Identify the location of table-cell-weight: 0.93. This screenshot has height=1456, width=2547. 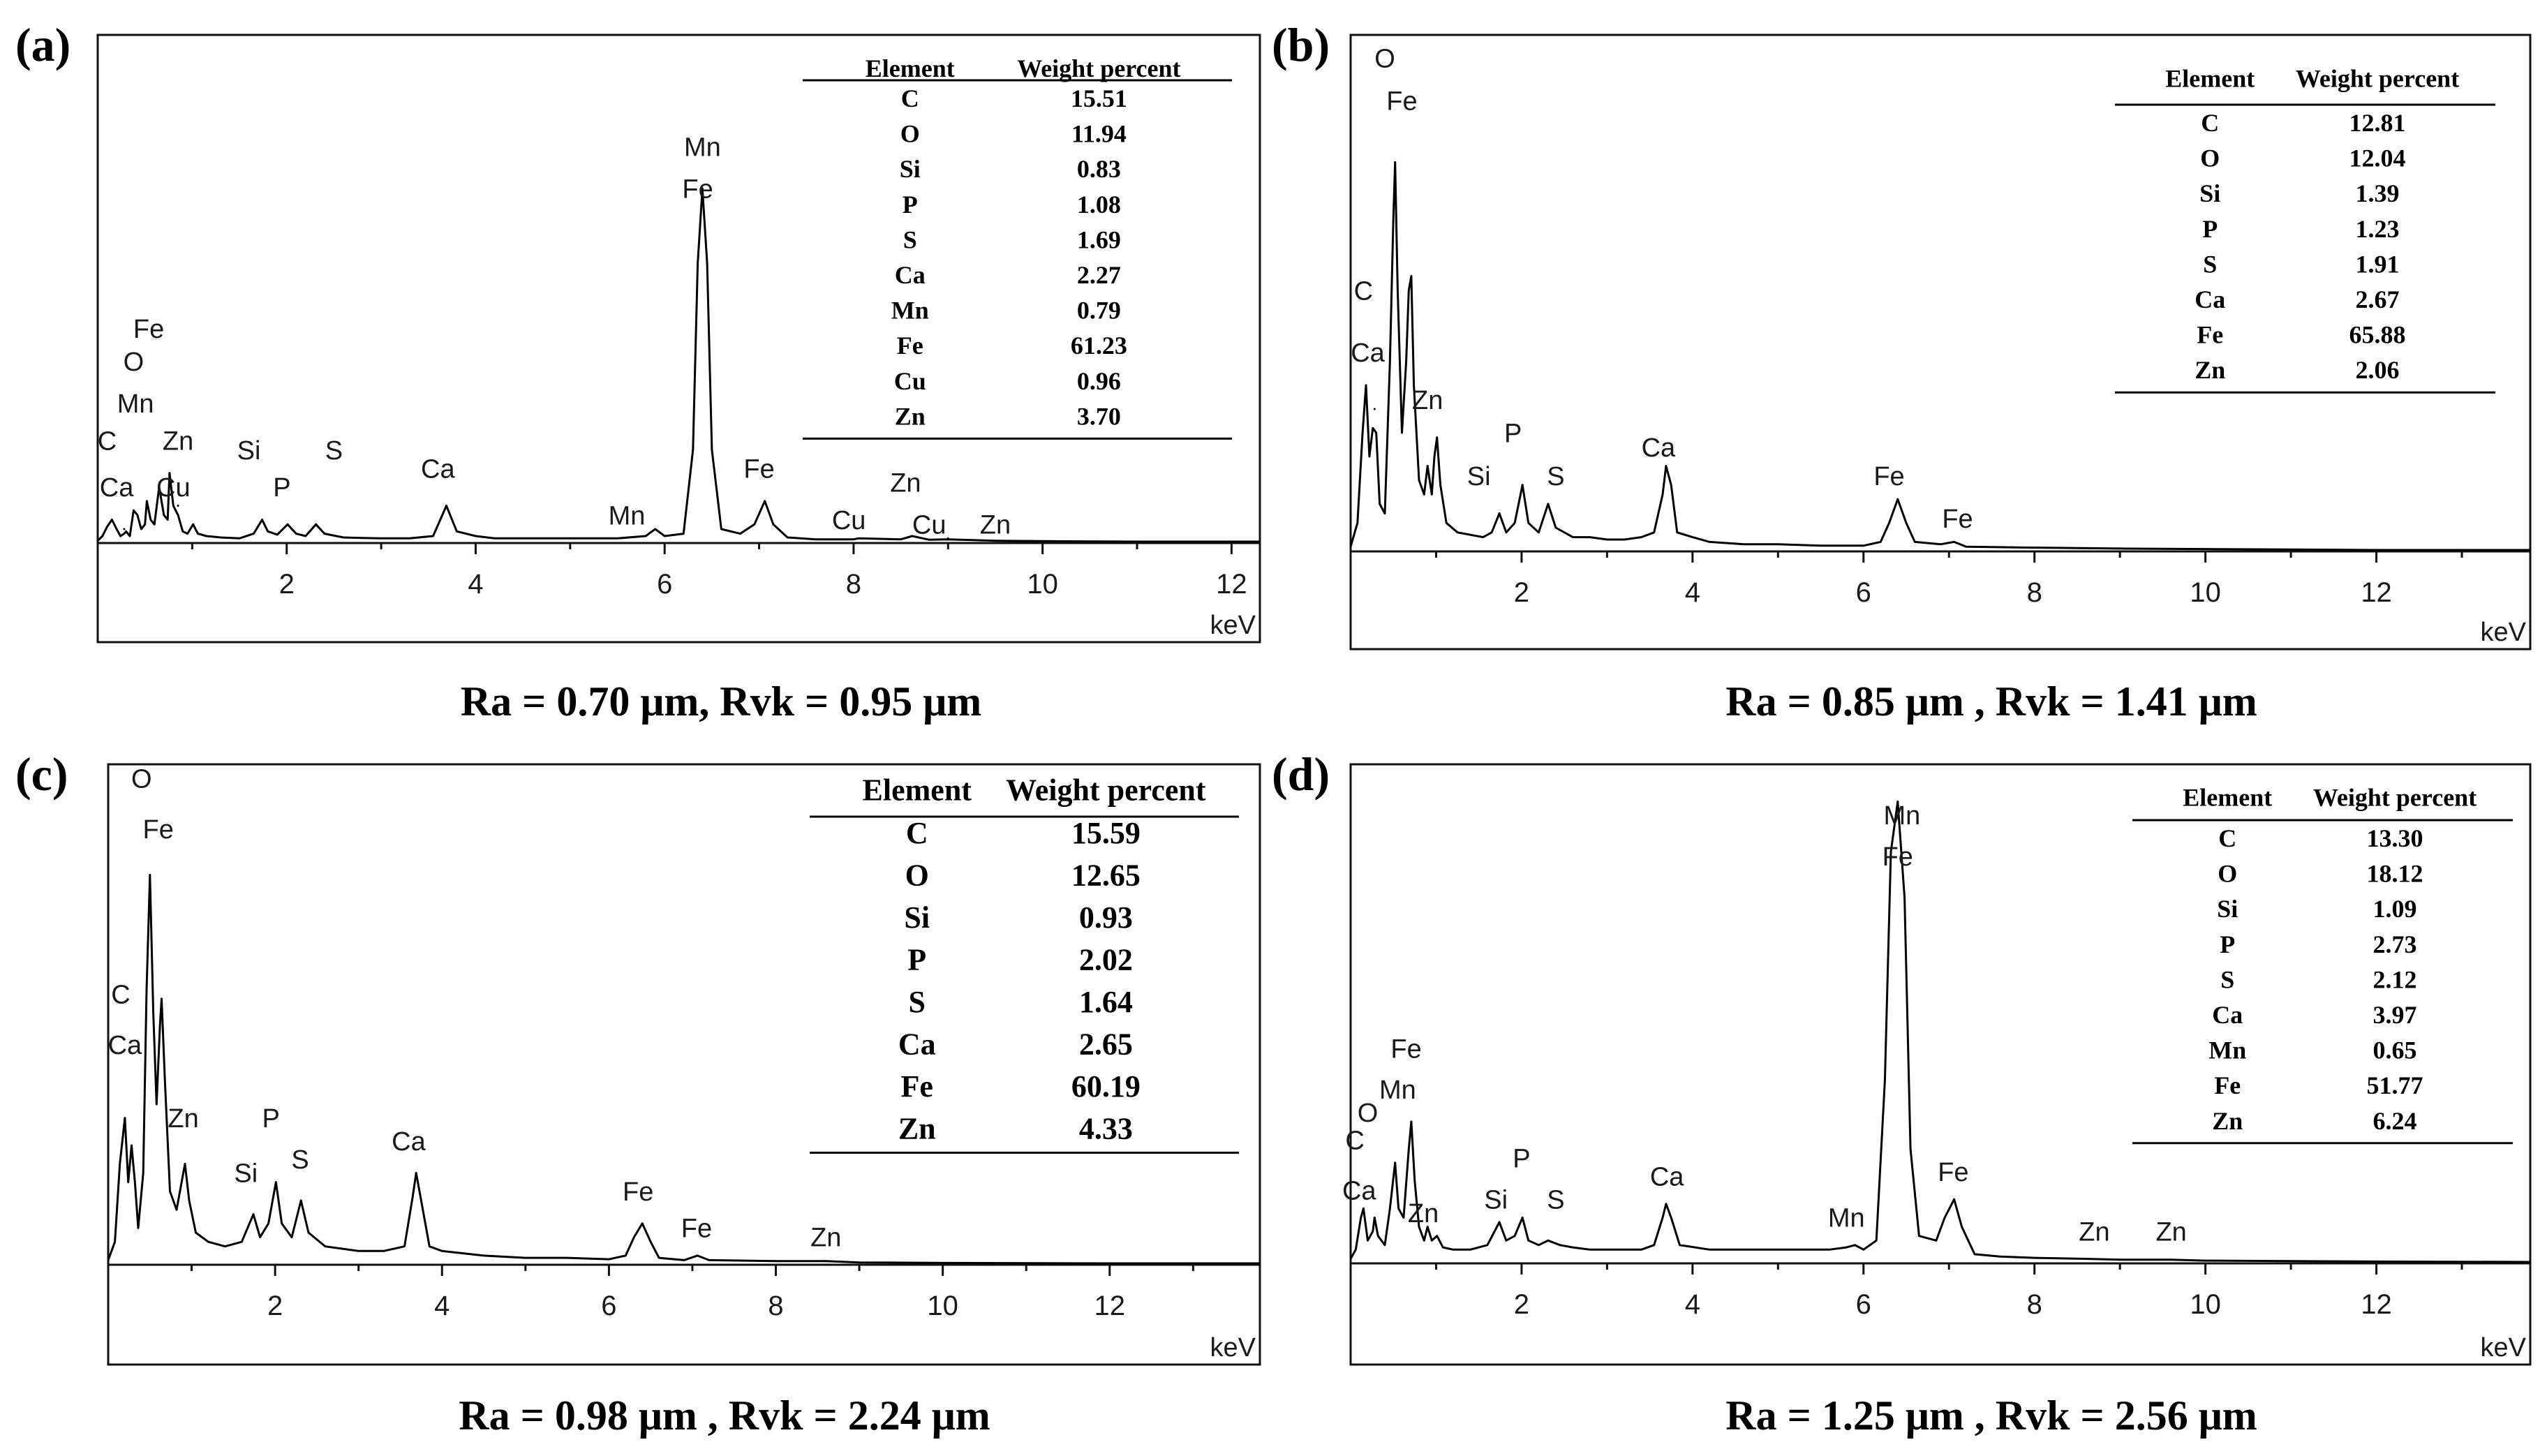
(1106, 917).